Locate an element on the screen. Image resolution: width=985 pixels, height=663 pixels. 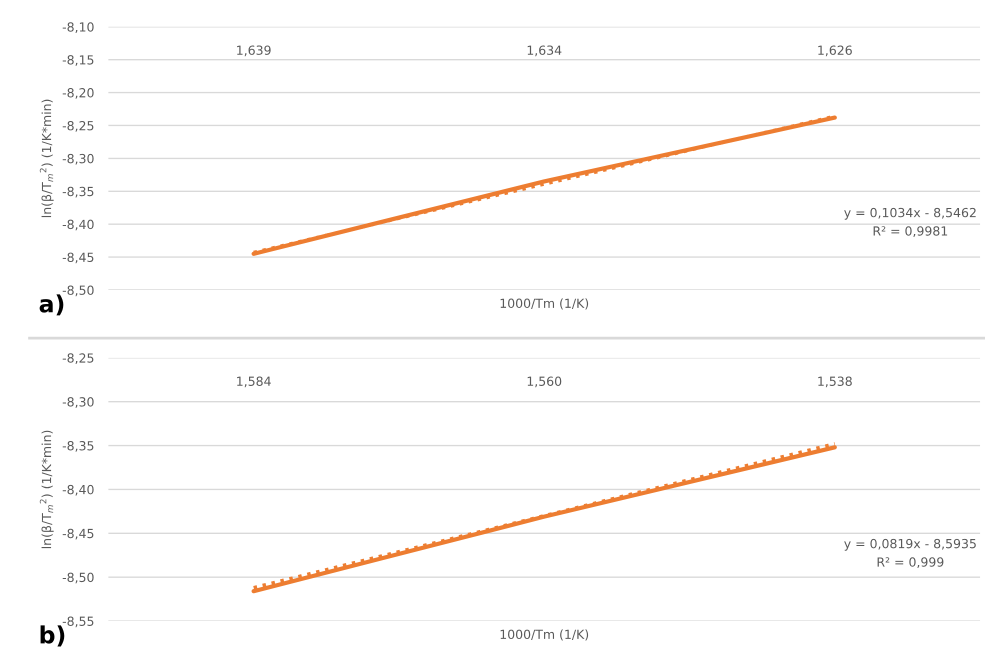
y-tick-label: -8,10 is located at coordinates (78, 27).